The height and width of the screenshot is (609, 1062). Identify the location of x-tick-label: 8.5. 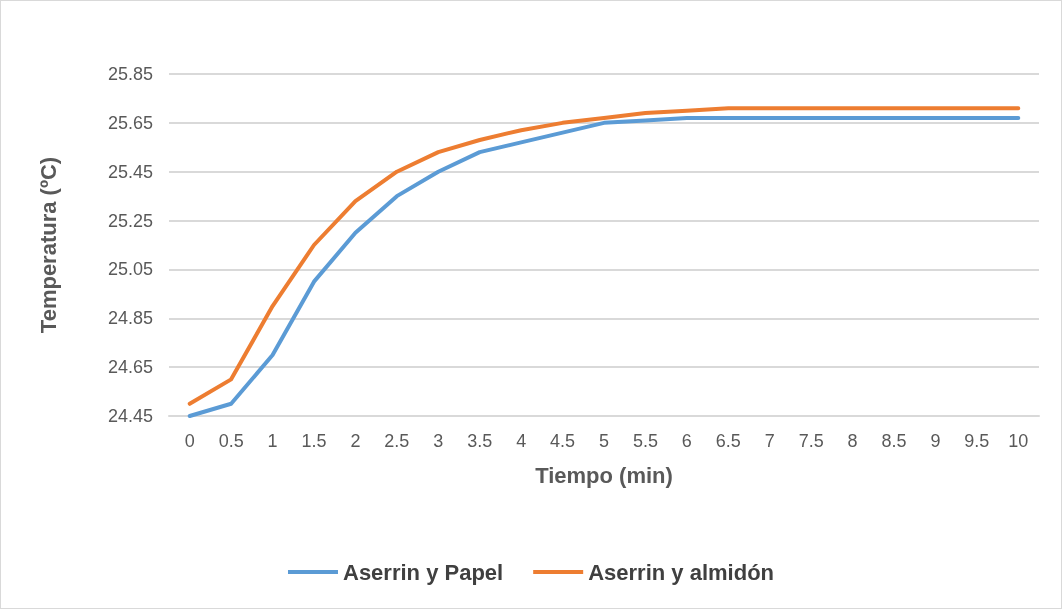
(894, 441).